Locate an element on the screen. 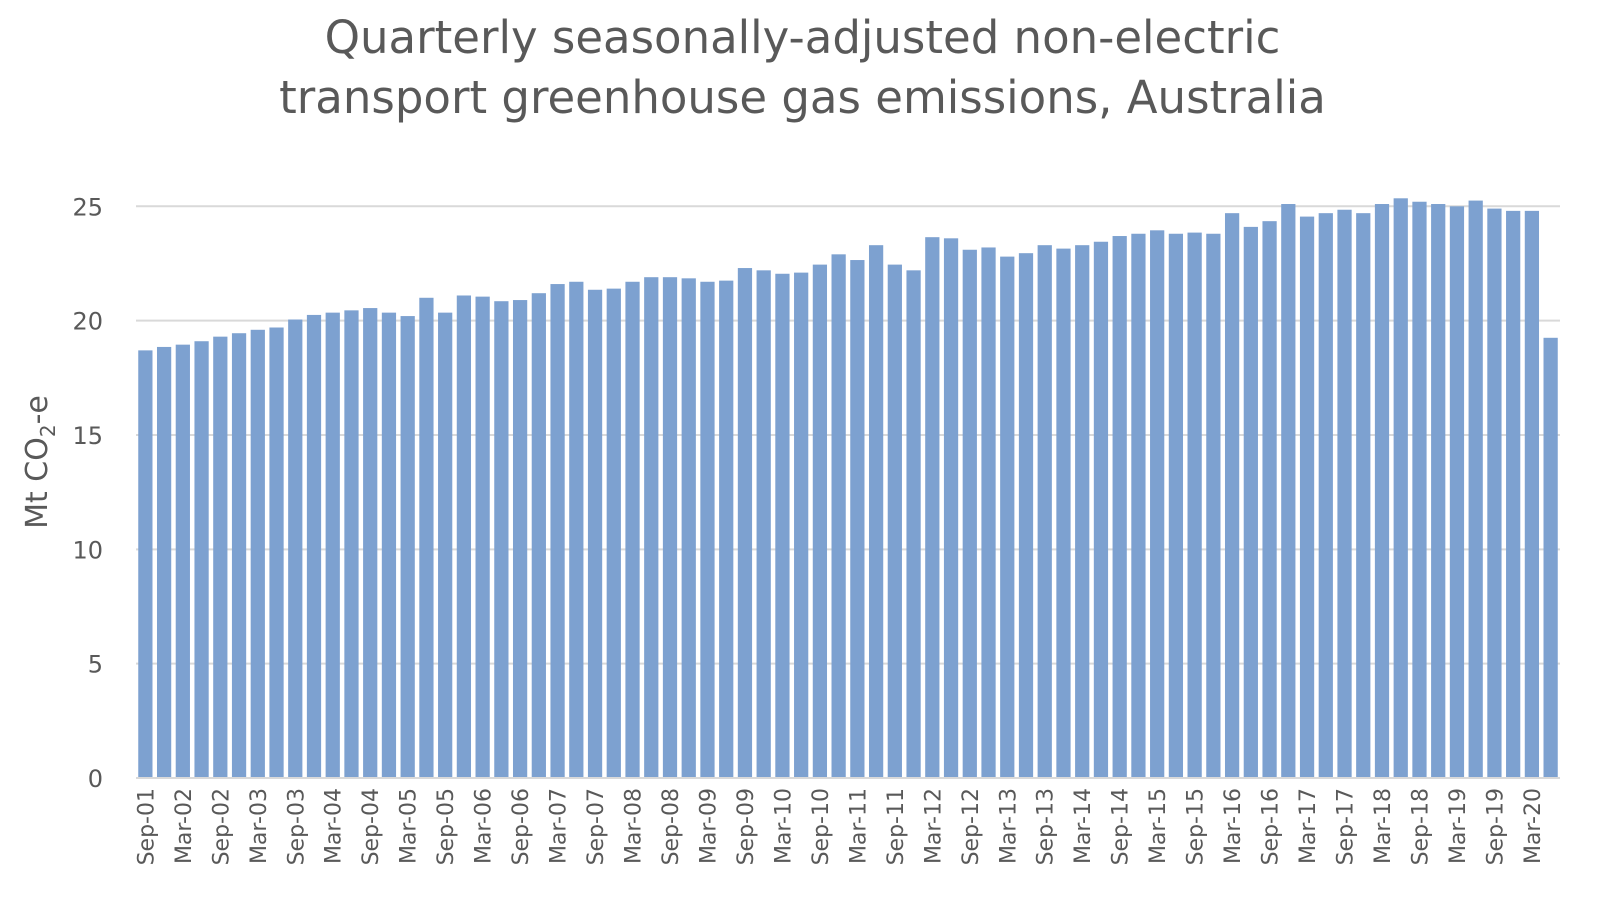 This screenshot has width=1605, height=923. x-tick-label: Sep-15 is located at coordinates (1196, 826).